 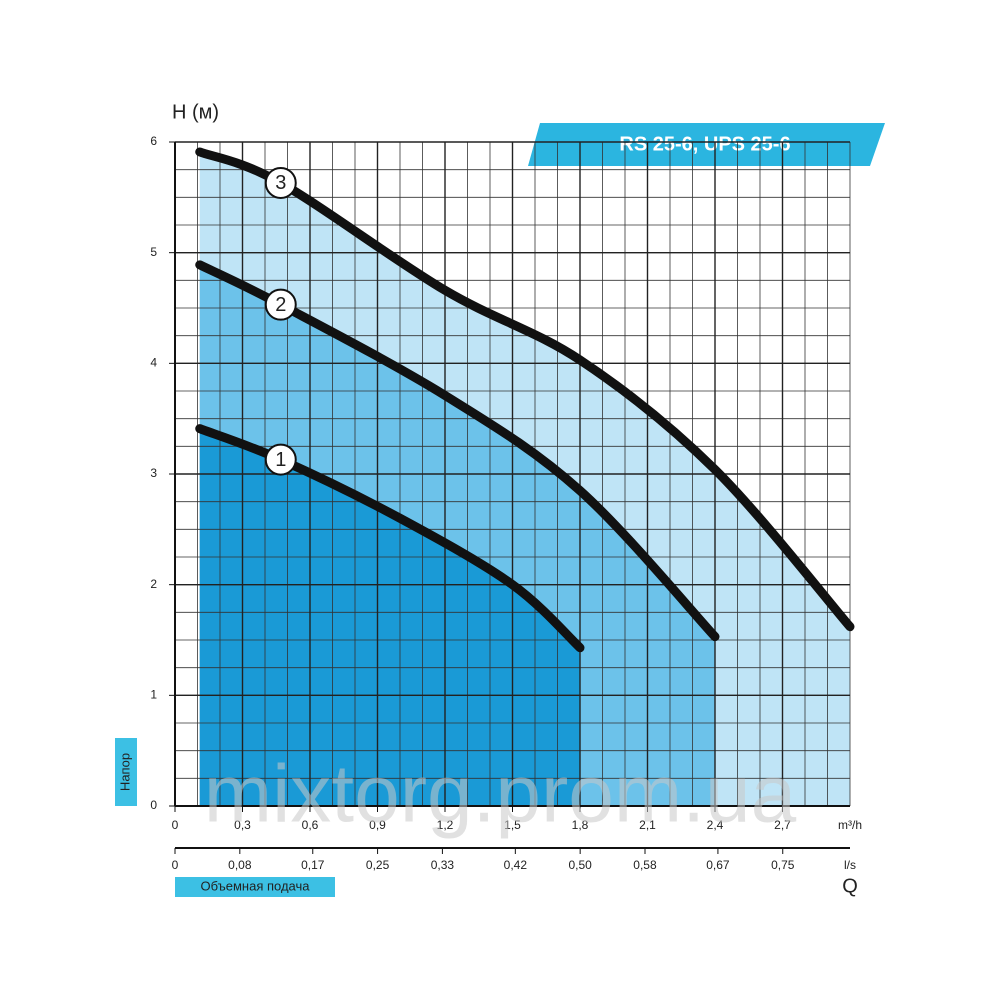 I want to click on x2-tick-label: 0,58, so click(x=645, y=865).